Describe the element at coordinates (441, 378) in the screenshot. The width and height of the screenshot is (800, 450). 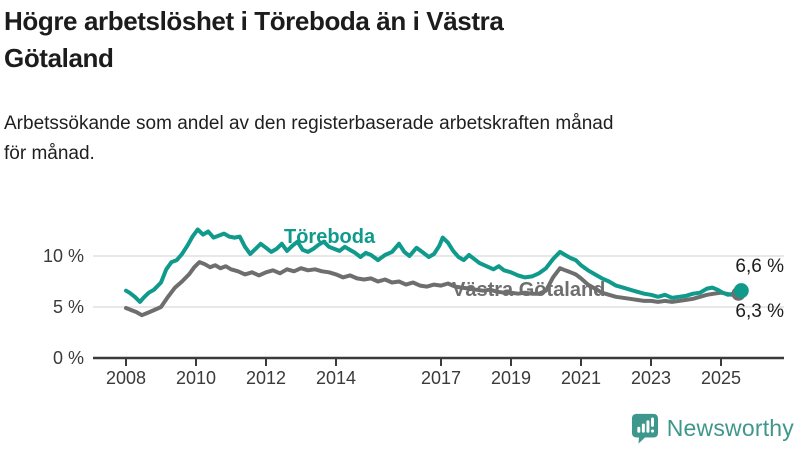
I see `x-axis-label-2017: 2017` at that location.